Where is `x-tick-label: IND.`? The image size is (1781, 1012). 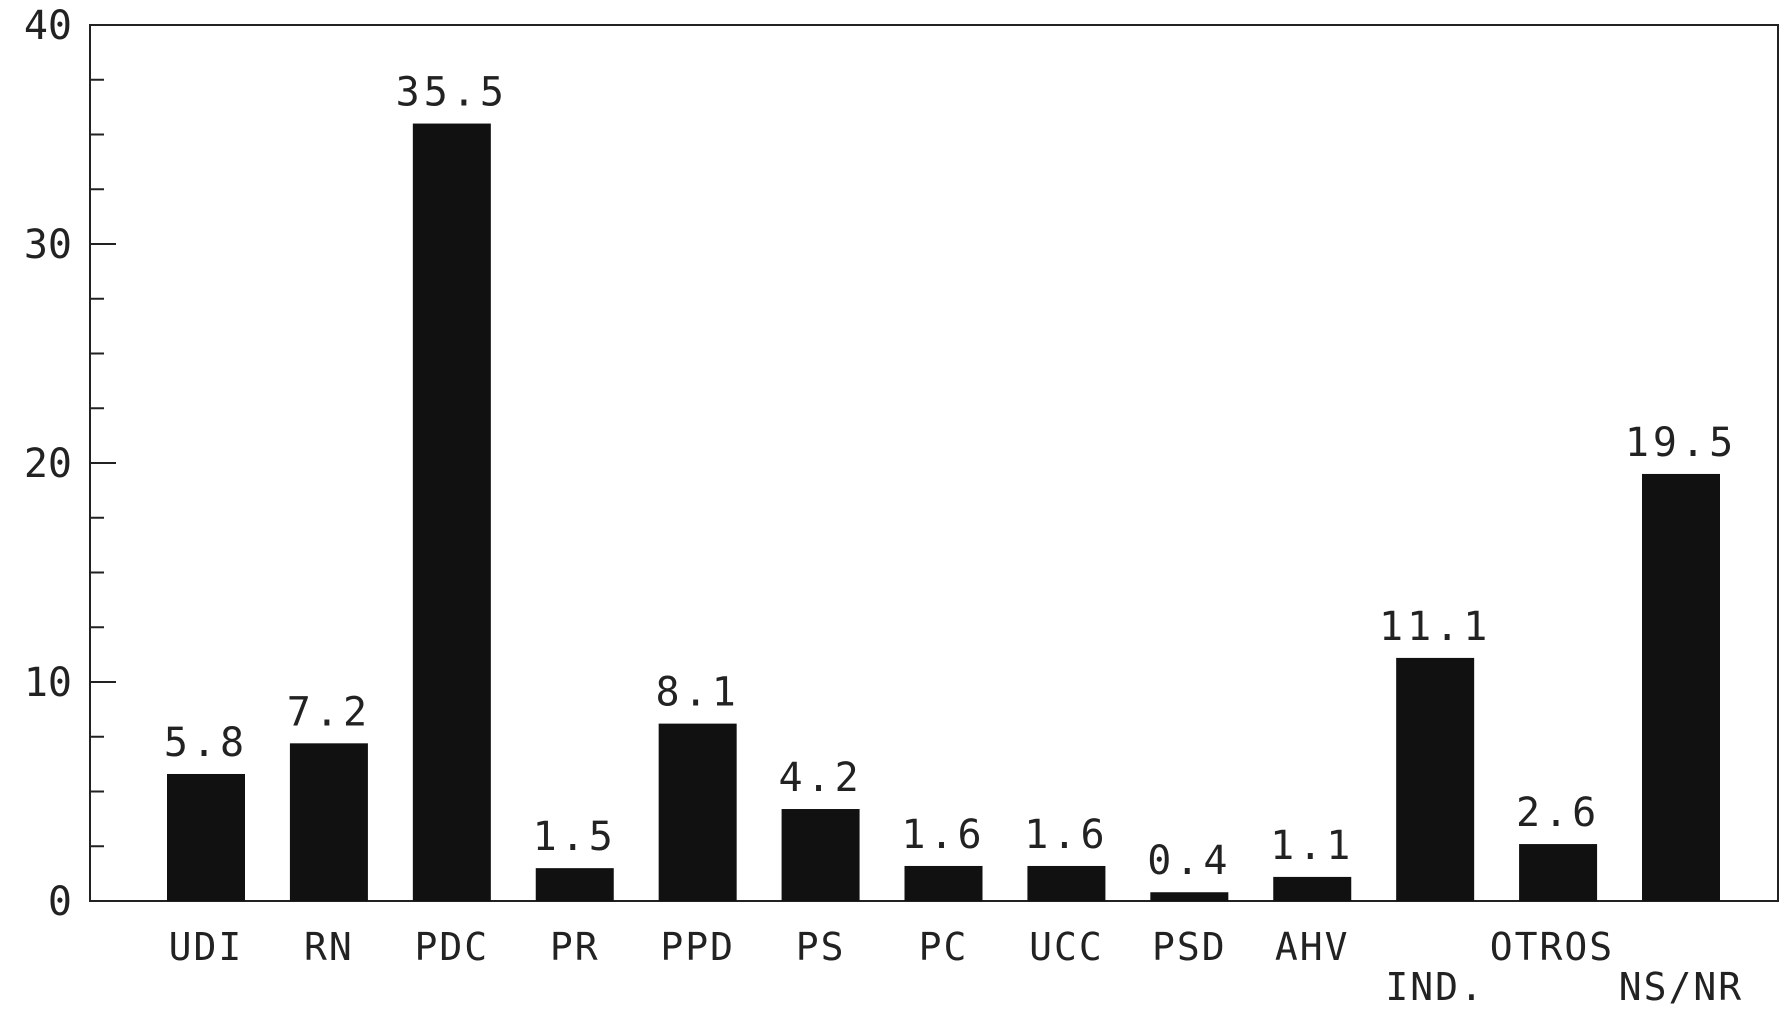
x-tick-label: IND. is located at coordinates (1435, 987).